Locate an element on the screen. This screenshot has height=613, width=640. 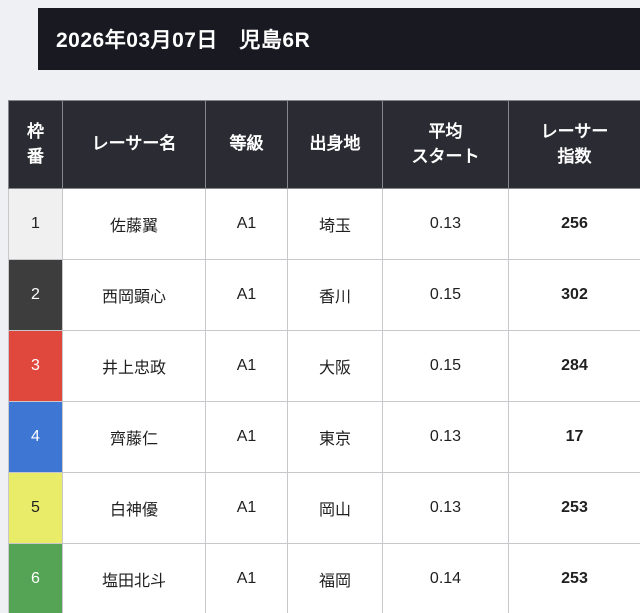
racer-index-cell: 256 is located at coordinates (574, 224).